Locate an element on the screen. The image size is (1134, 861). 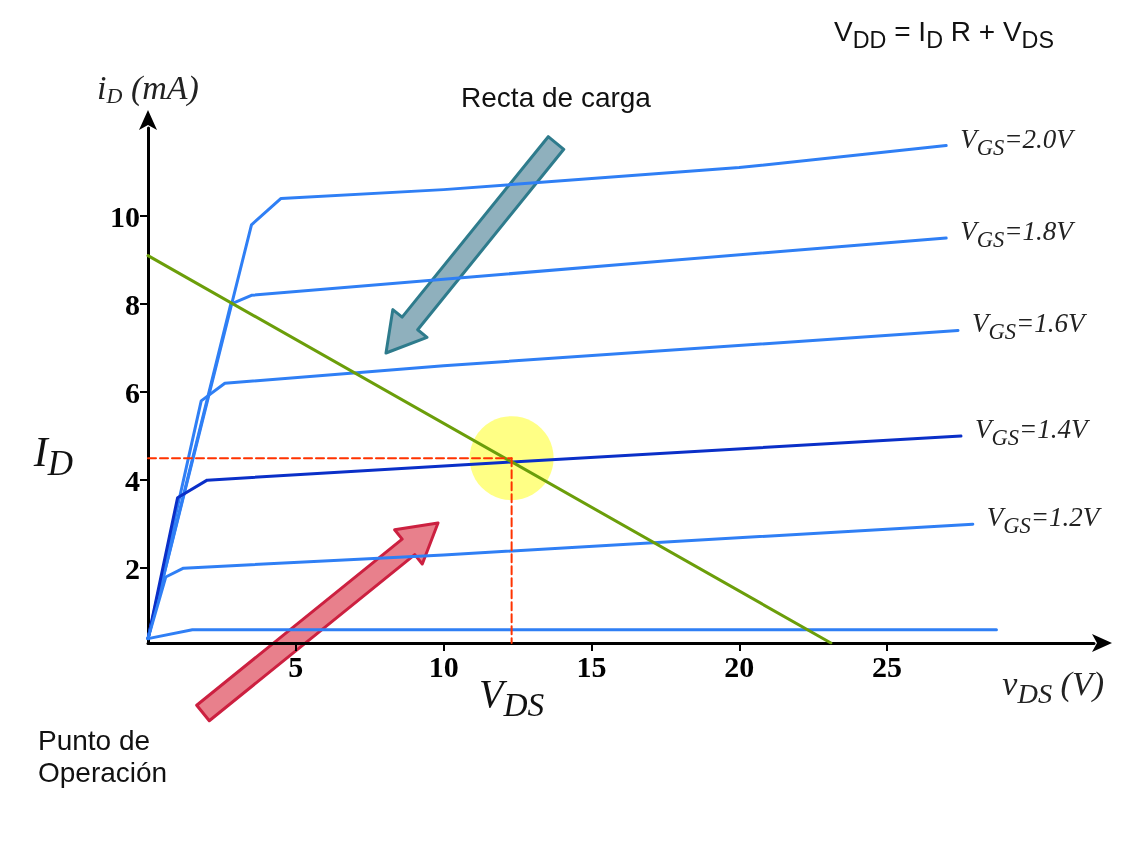
text: Recta de carga is located at coordinates (556, 98).